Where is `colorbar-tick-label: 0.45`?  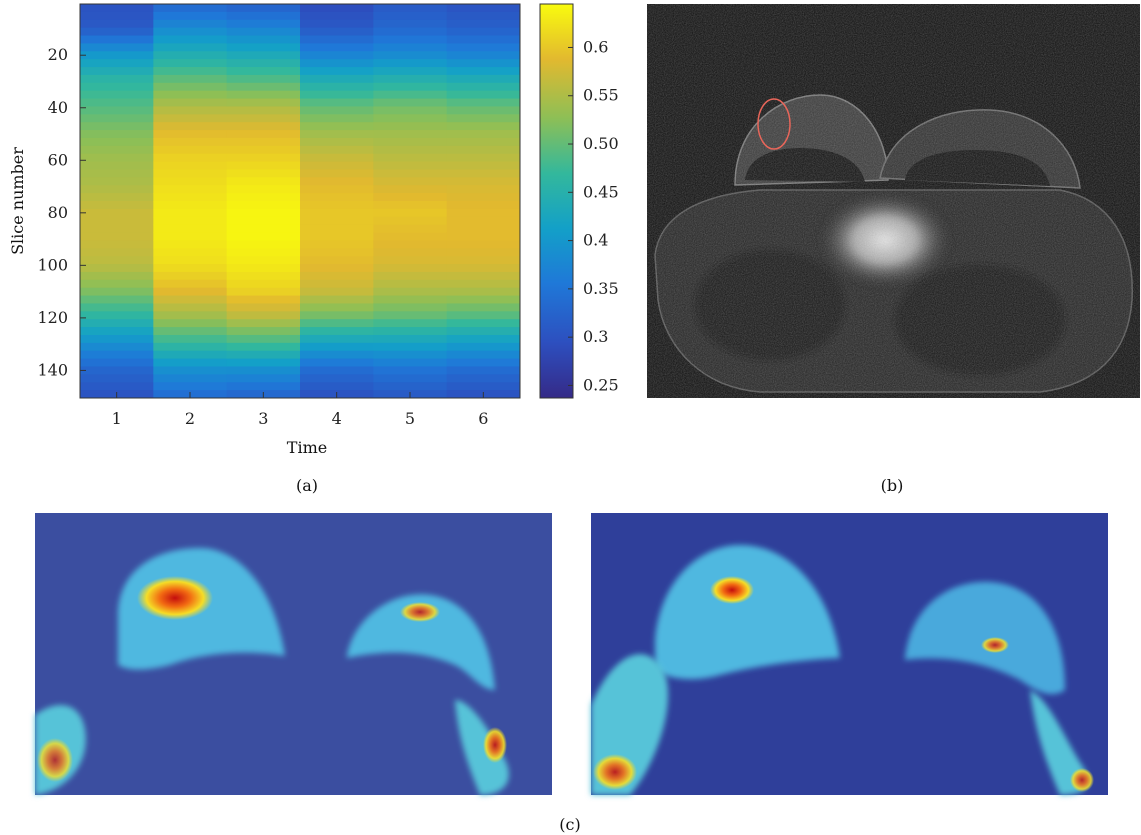
colorbar-tick-label: 0.45 is located at coordinates (601, 191).